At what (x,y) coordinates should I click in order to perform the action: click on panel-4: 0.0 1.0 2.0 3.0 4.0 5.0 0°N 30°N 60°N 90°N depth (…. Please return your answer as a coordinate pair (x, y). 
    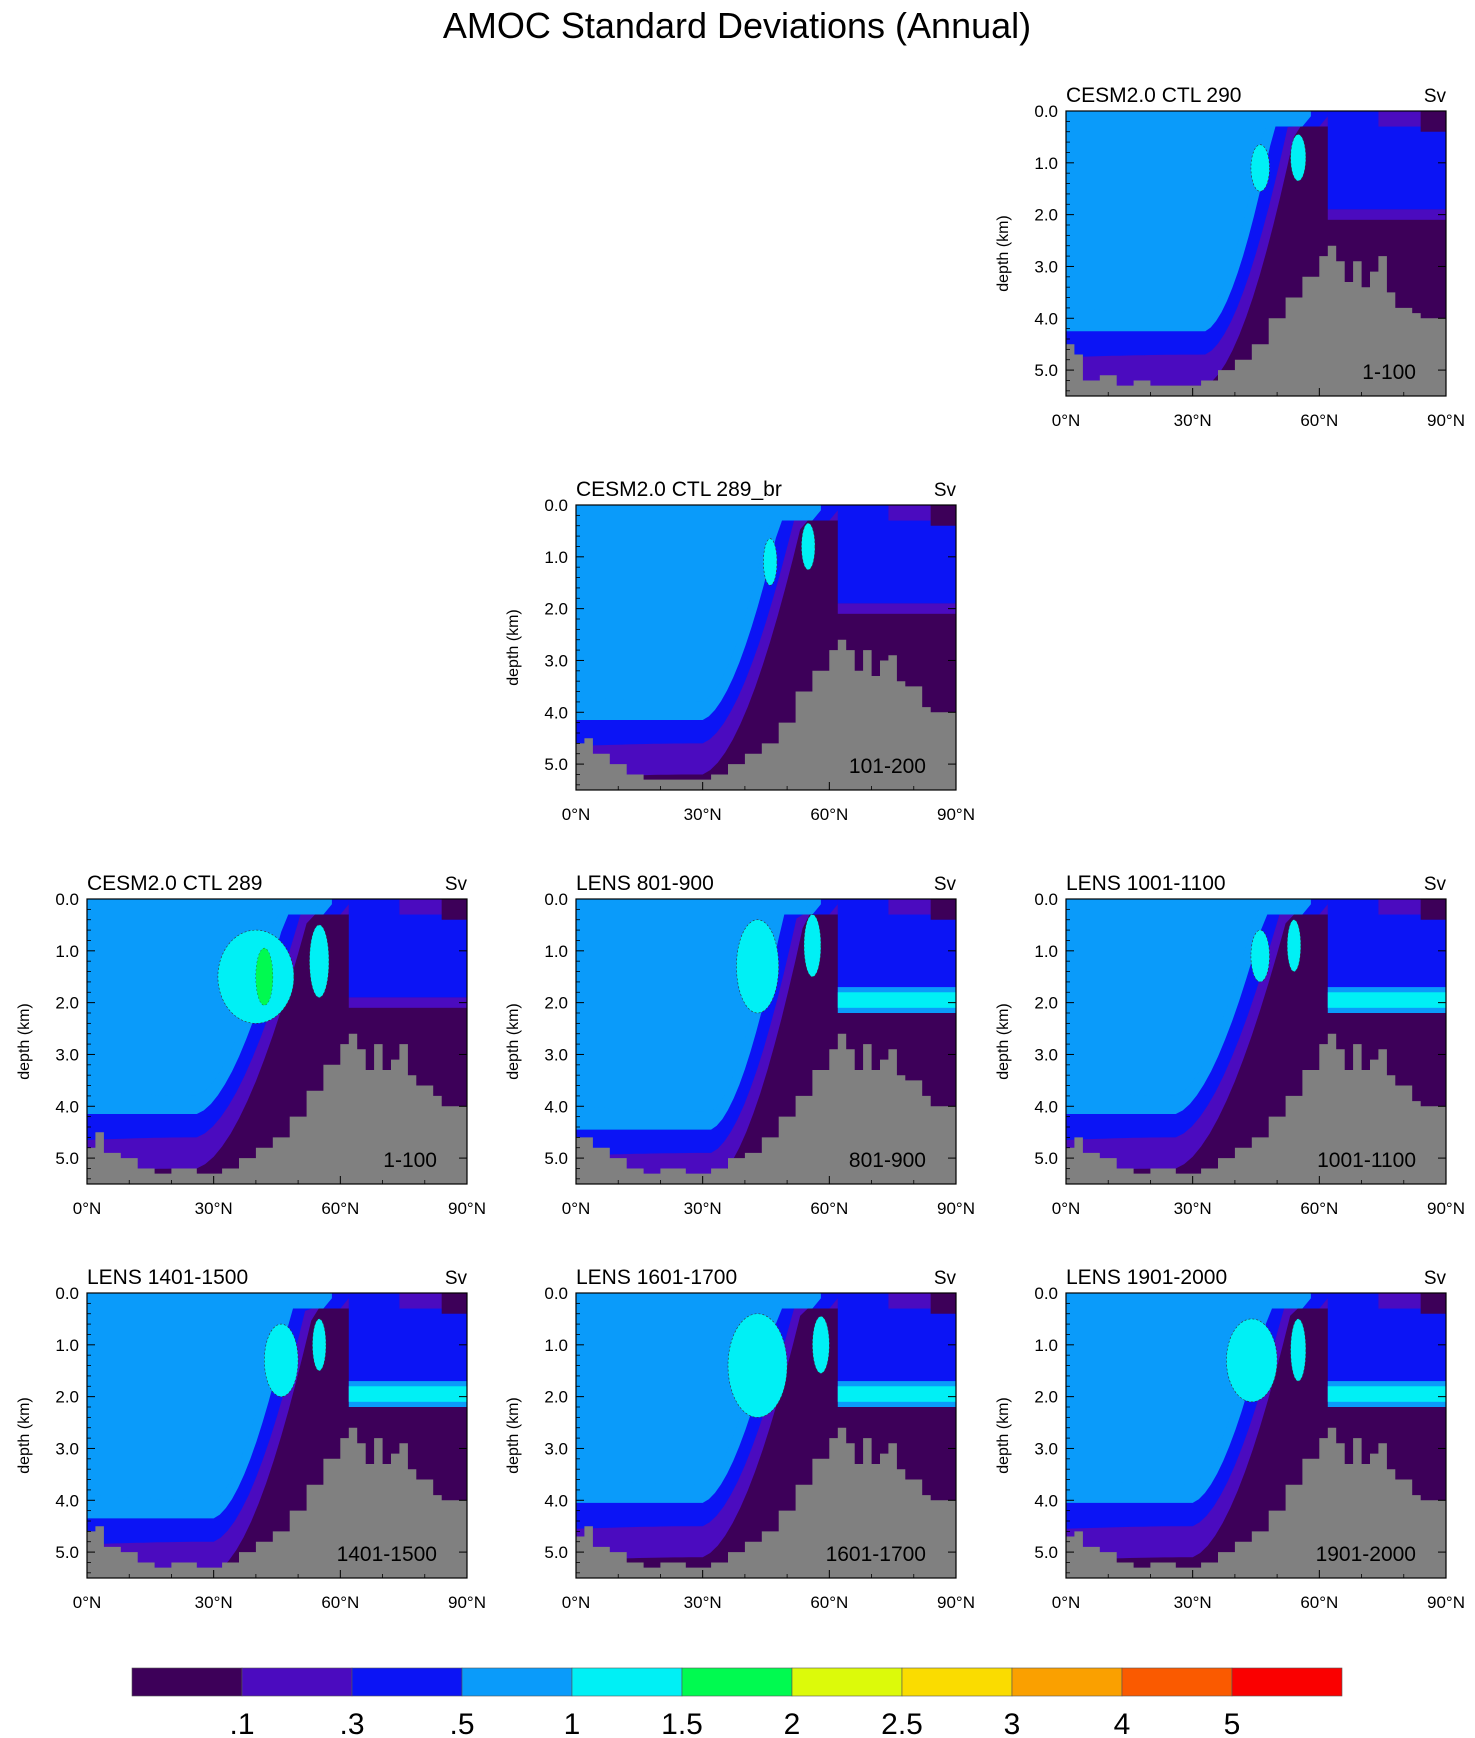
    Looking at the image, I should click on (740, 1045).